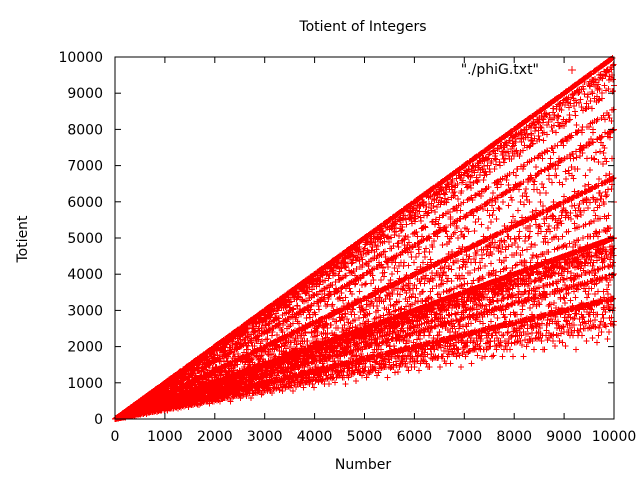 This screenshot has width=640, height=480. I want to click on y-tick-label: 9000, so click(85, 94).